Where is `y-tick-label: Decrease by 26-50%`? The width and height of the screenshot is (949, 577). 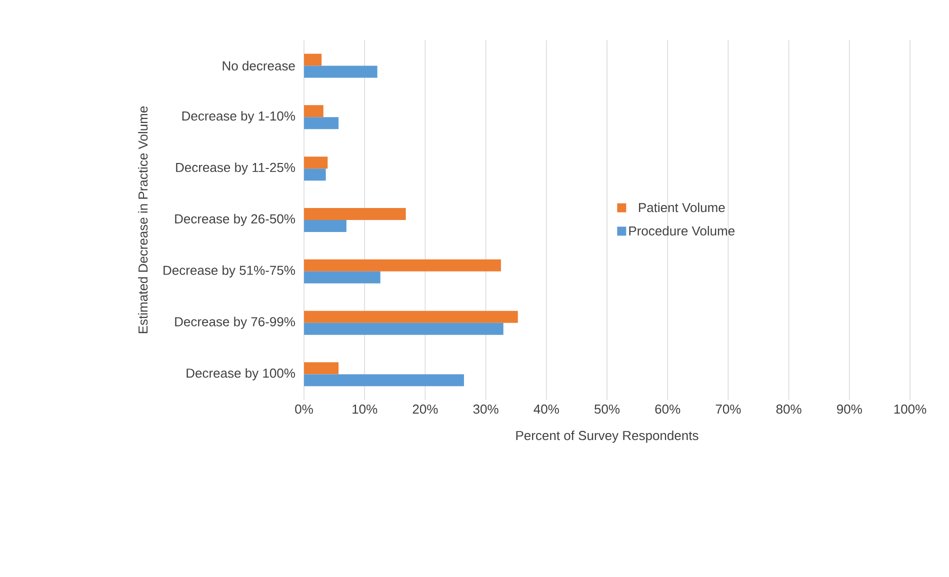
y-tick-label: Decrease by 26-50% is located at coordinates (235, 220).